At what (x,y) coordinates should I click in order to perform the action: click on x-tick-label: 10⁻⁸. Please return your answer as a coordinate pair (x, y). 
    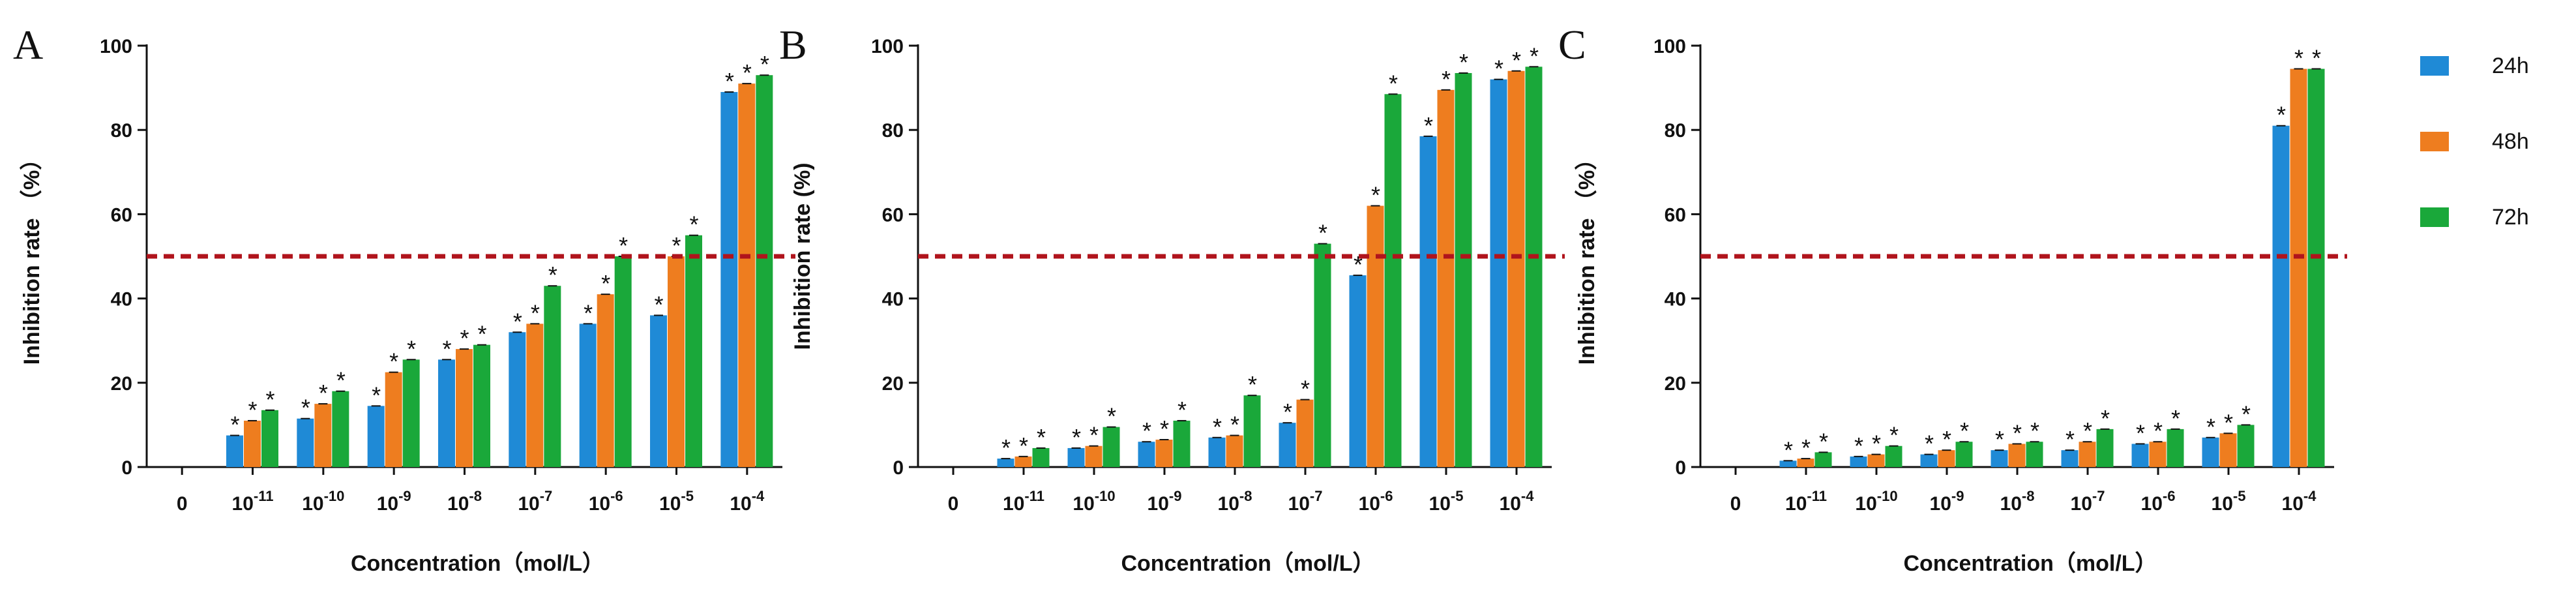
    Looking at the image, I should click on (1235, 501).